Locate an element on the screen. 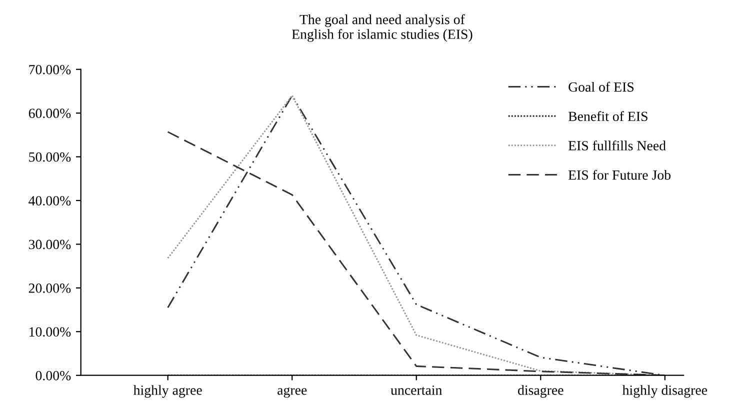  chart-title: The goal and need analysis of English for islamic studies (EIS) is located at coordinates (382, 28).